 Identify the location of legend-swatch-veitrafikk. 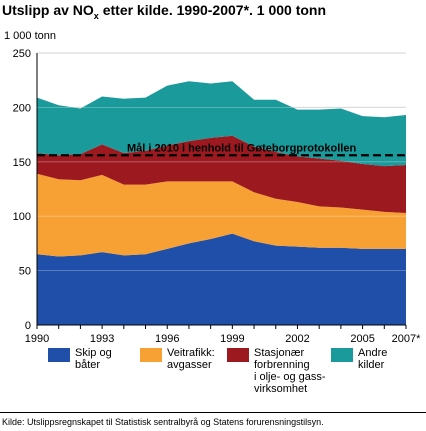
(151, 355).